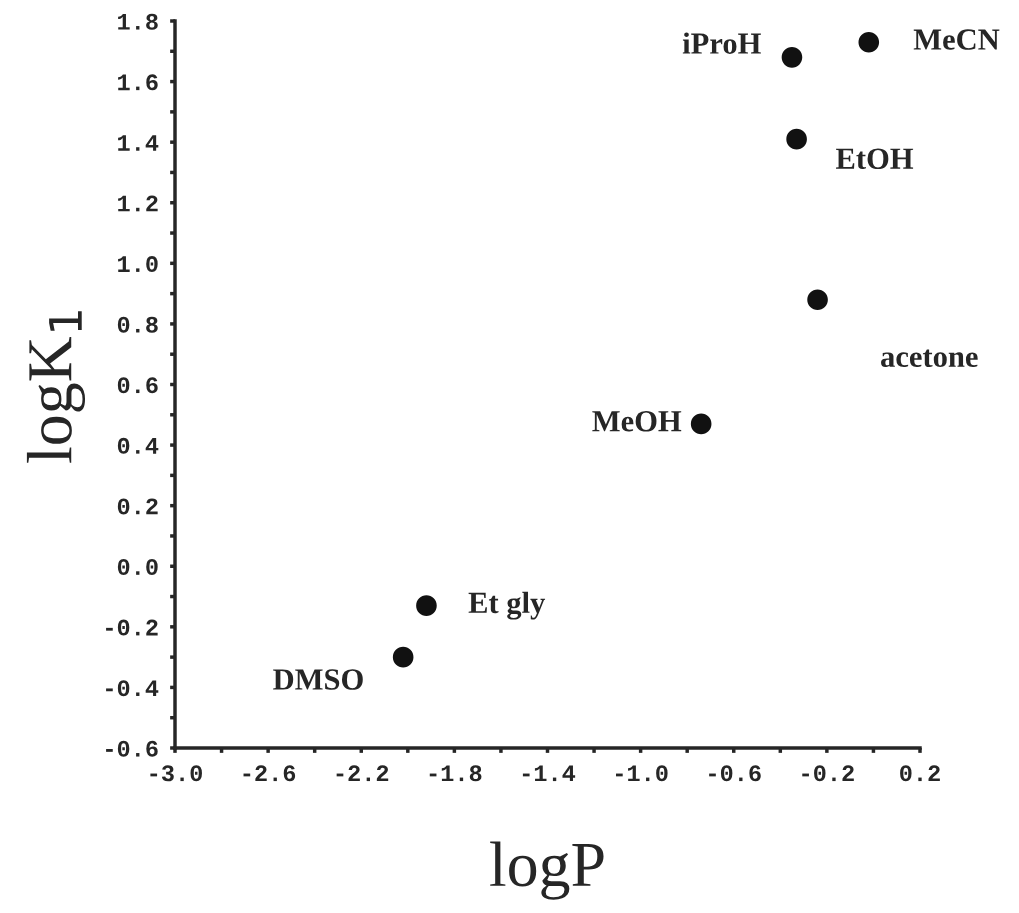  I want to click on y-axis-title: logK$_{1}$, so click(56, 387).